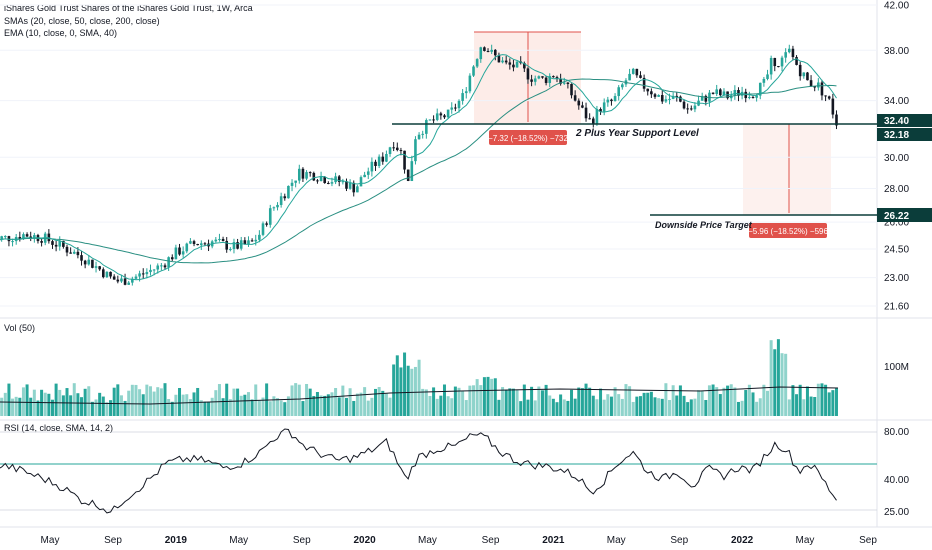 This screenshot has width=932, height=550. Describe the element at coordinates (896, 223) in the screenshot. I see `price-tick: 26.00` at that location.